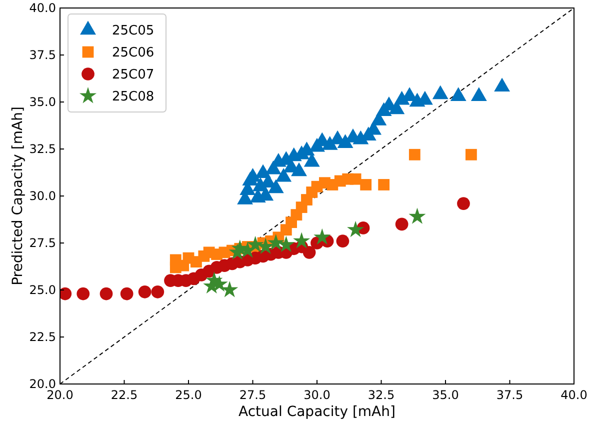 The height and width of the screenshot is (428, 591). I want to click on legend-label: 25C06, so click(133, 53).